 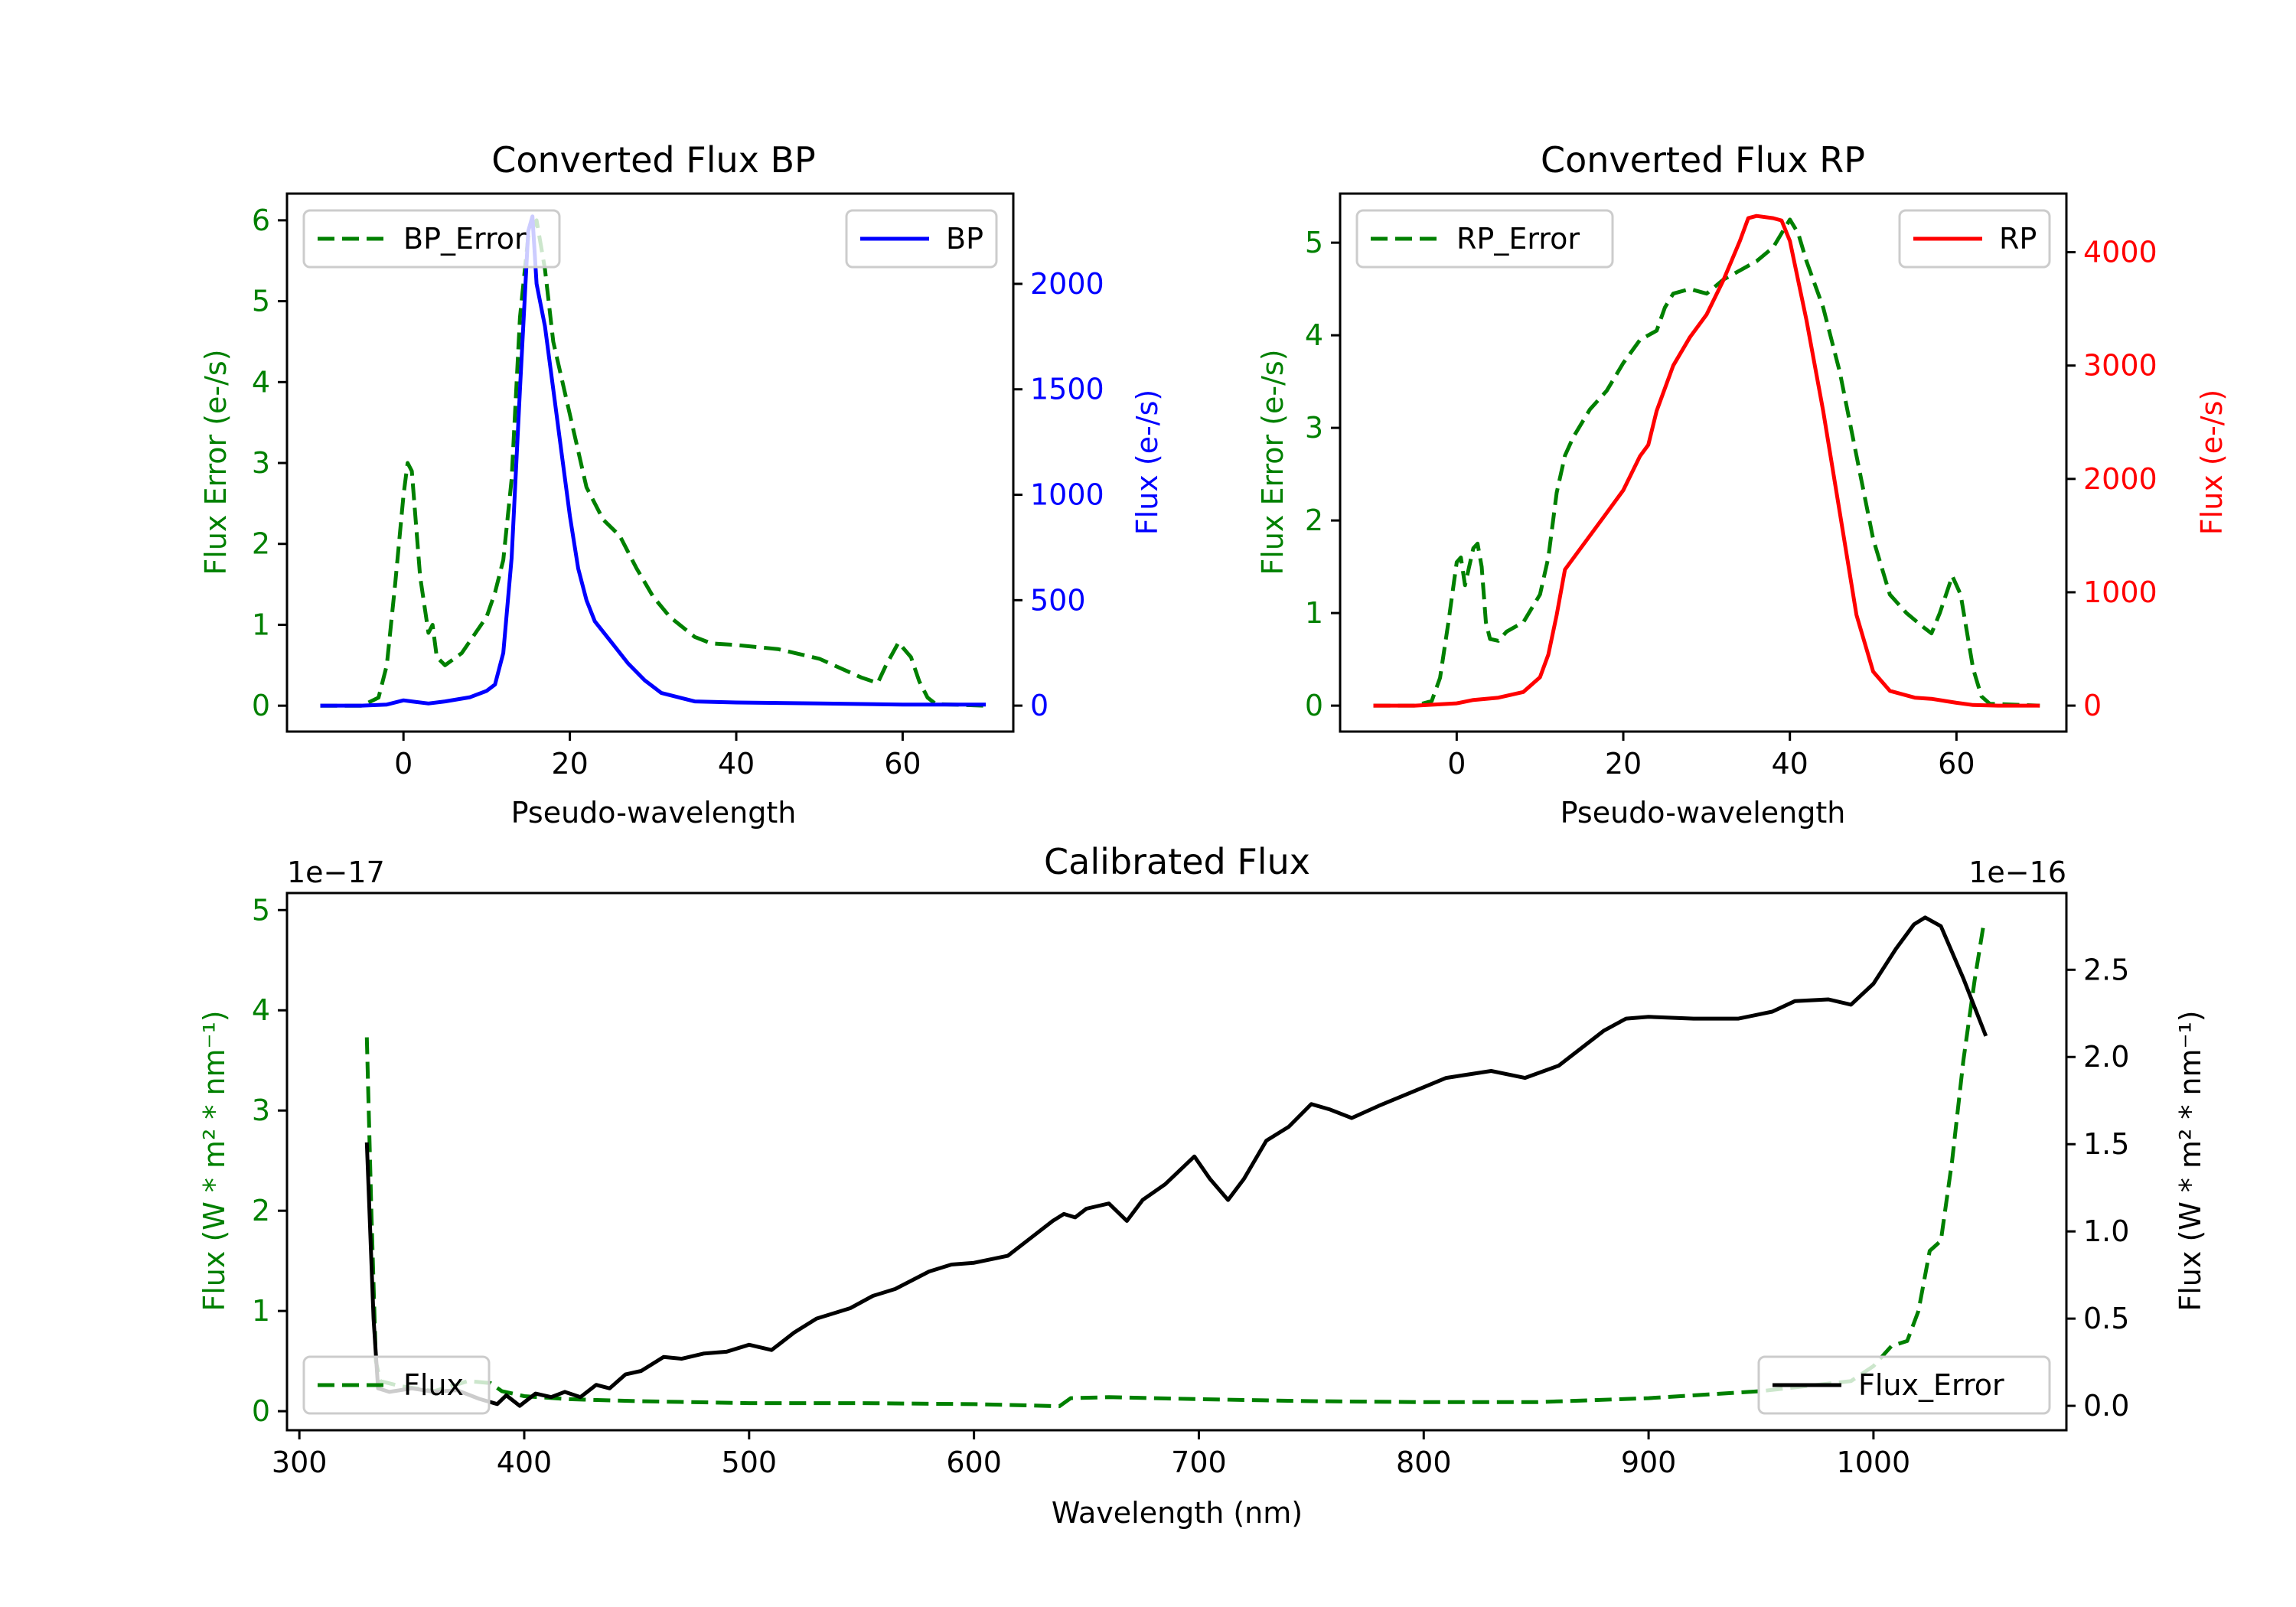 What do you see at coordinates (736, 764) in the screenshot?
I see `bp-xtick-label: 40` at bounding box center [736, 764].